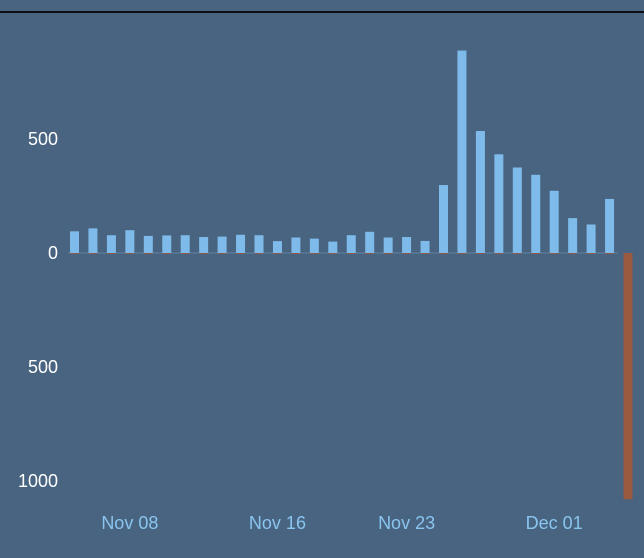 This screenshot has width=644, height=558. What do you see at coordinates (53, 253) in the screenshot?
I see `y-tick-label: 0` at bounding box center [53, 253].